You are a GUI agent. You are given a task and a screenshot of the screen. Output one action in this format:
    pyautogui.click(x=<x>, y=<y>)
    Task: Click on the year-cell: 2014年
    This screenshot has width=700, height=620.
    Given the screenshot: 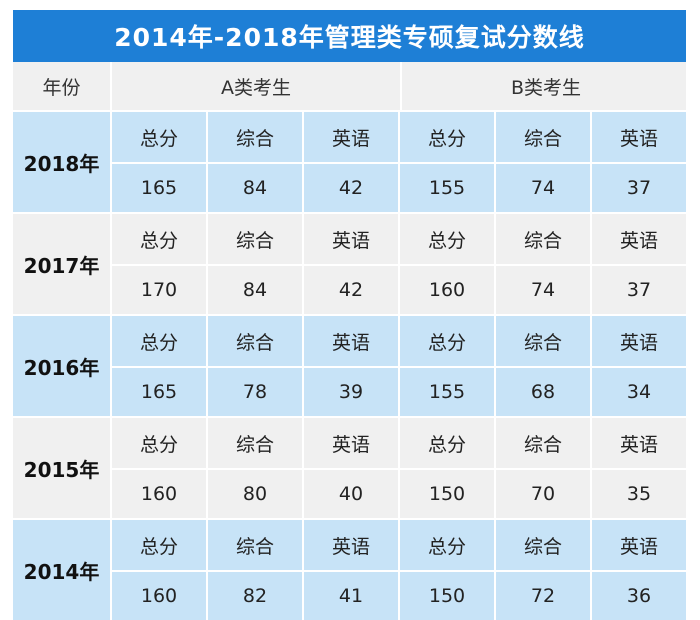 What is the action you would take?
    pyautogui.click(x=61, y=571)
    